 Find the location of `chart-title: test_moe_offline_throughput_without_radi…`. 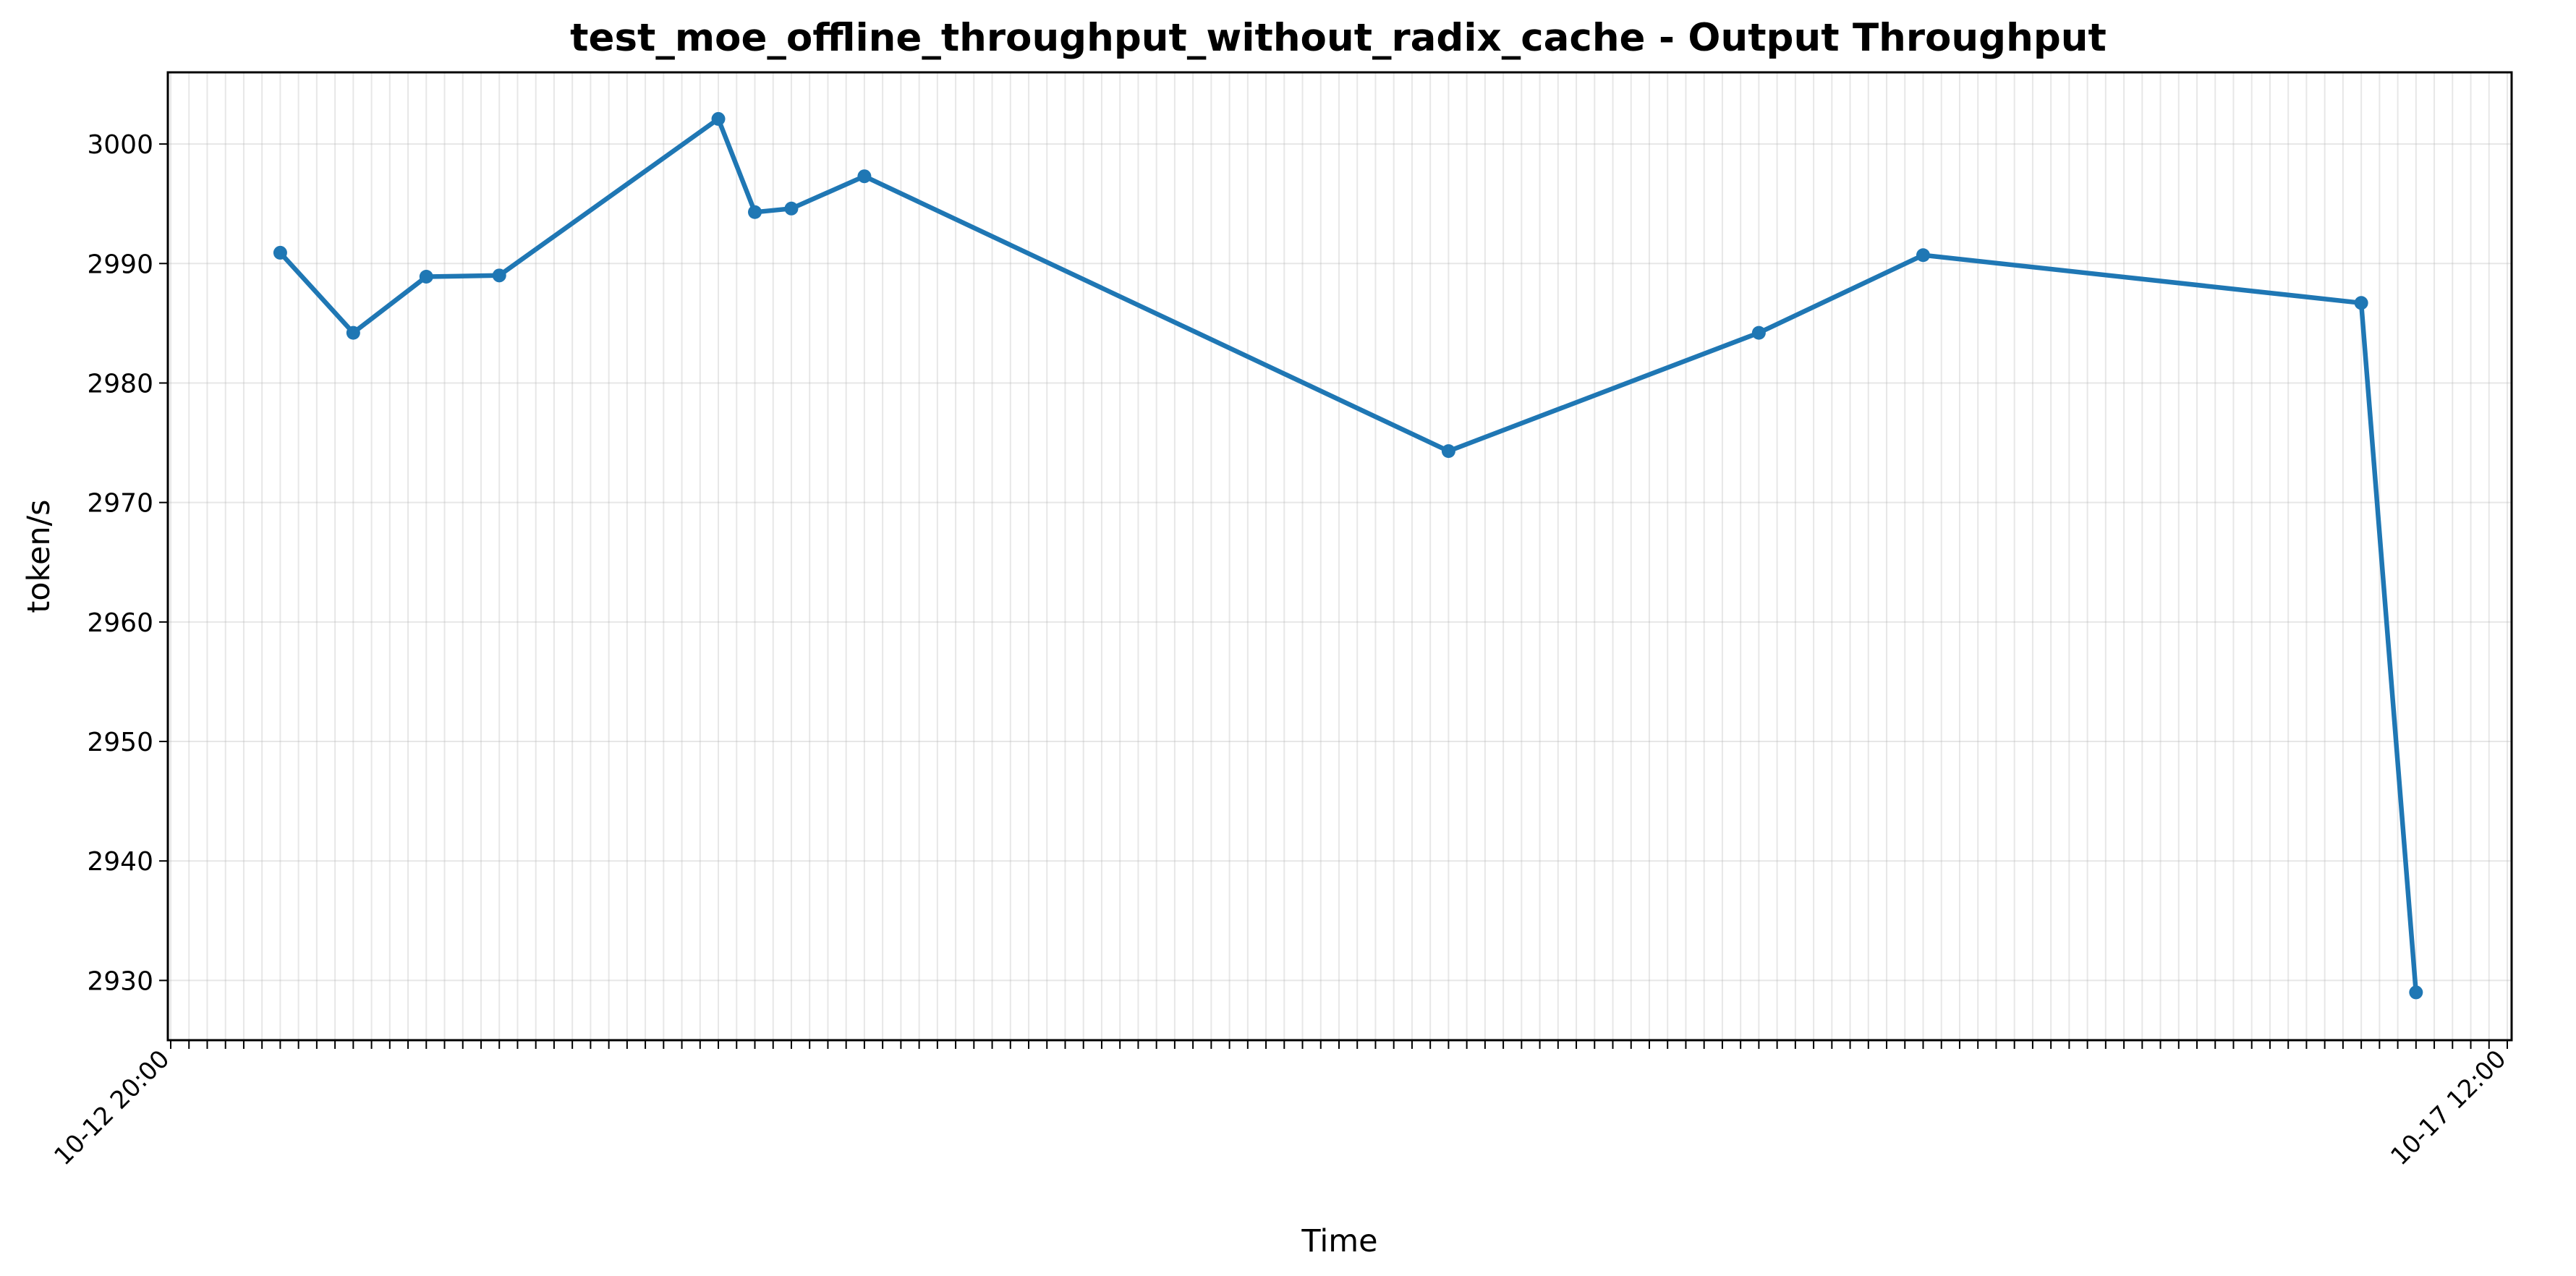

chart-title: test_moe_offline_throughput_without_radi… is located at coordinates (1338, 38).